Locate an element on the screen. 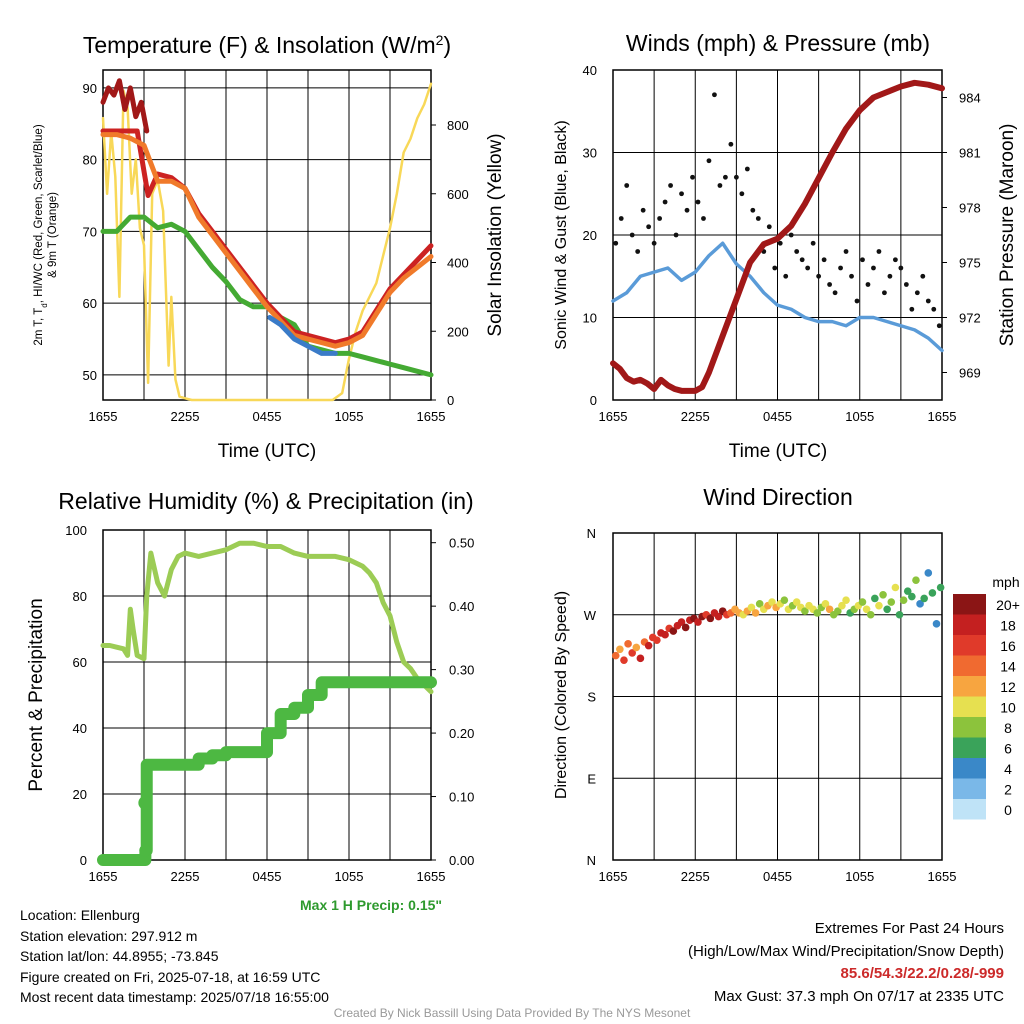 This screenshot has height=1024, width=1024. rh-y-tick-label: 100 is located at coordinates (76, 530).